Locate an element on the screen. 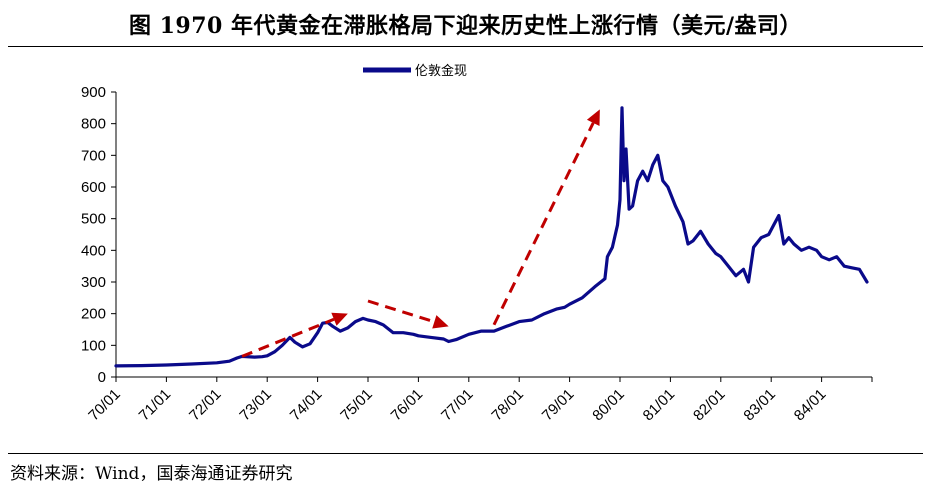  y-axis: 0 100 200 300 400 500 600 700 800 900 is located at coordinates (99, 235).